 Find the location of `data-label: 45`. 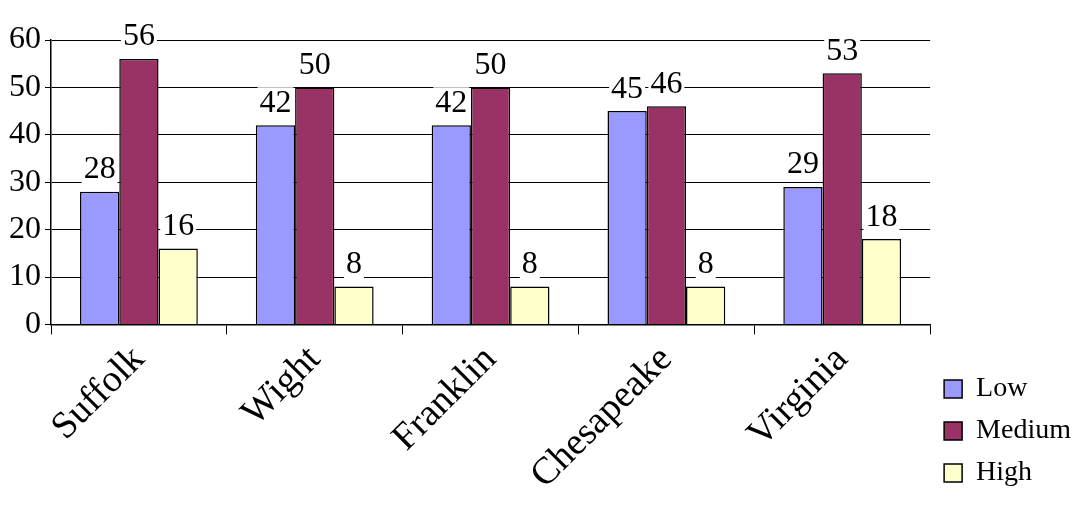

data-label: 45 is located at coordinates (627, 86).